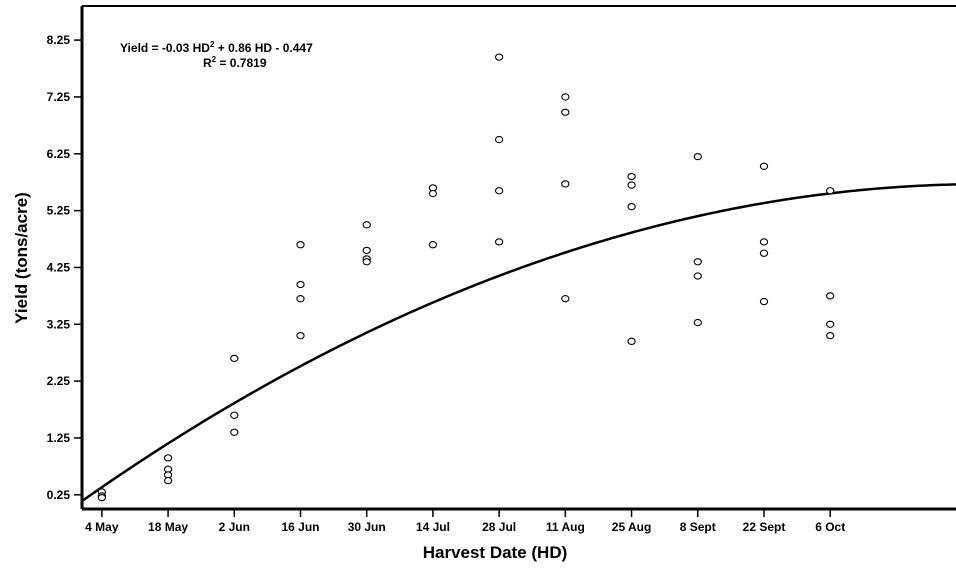  I want to click on y-tick-label: 8.25, so click(59, 40).